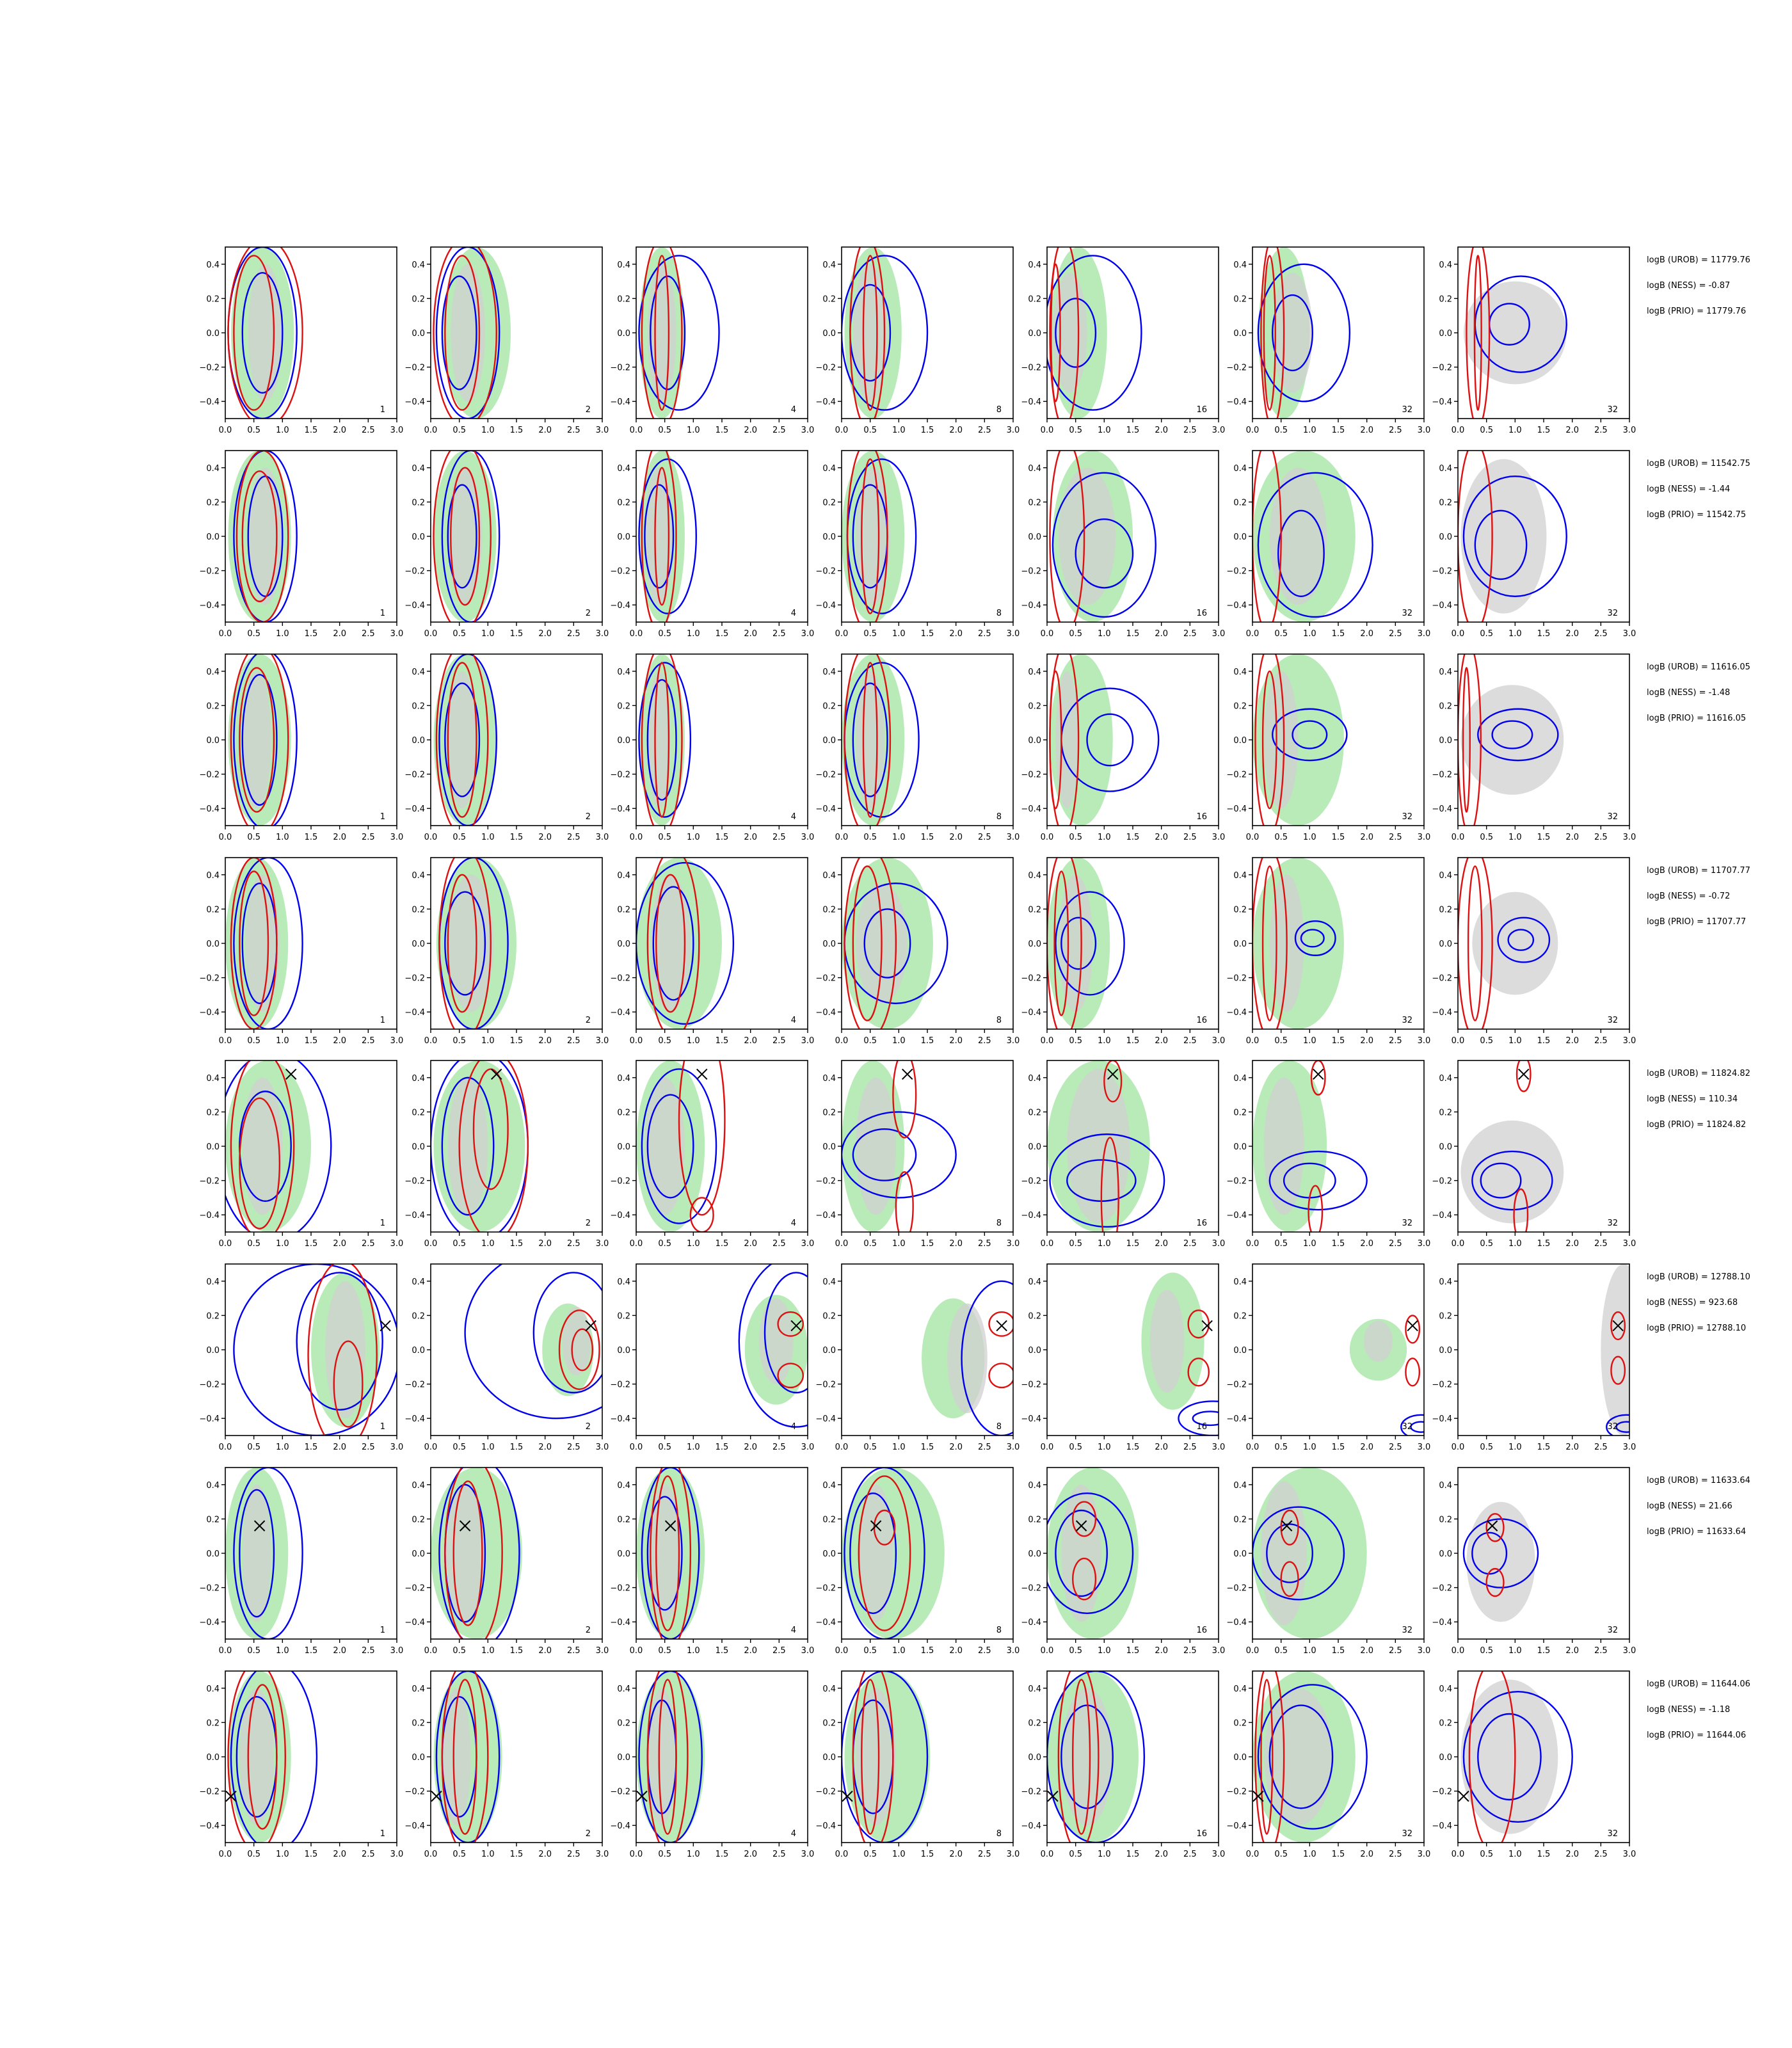 This screenshot has width=1792, height=2048. Describe the element at coordinates (1207, 1326) in the screenshot. I see `true-value-marker` at that location.